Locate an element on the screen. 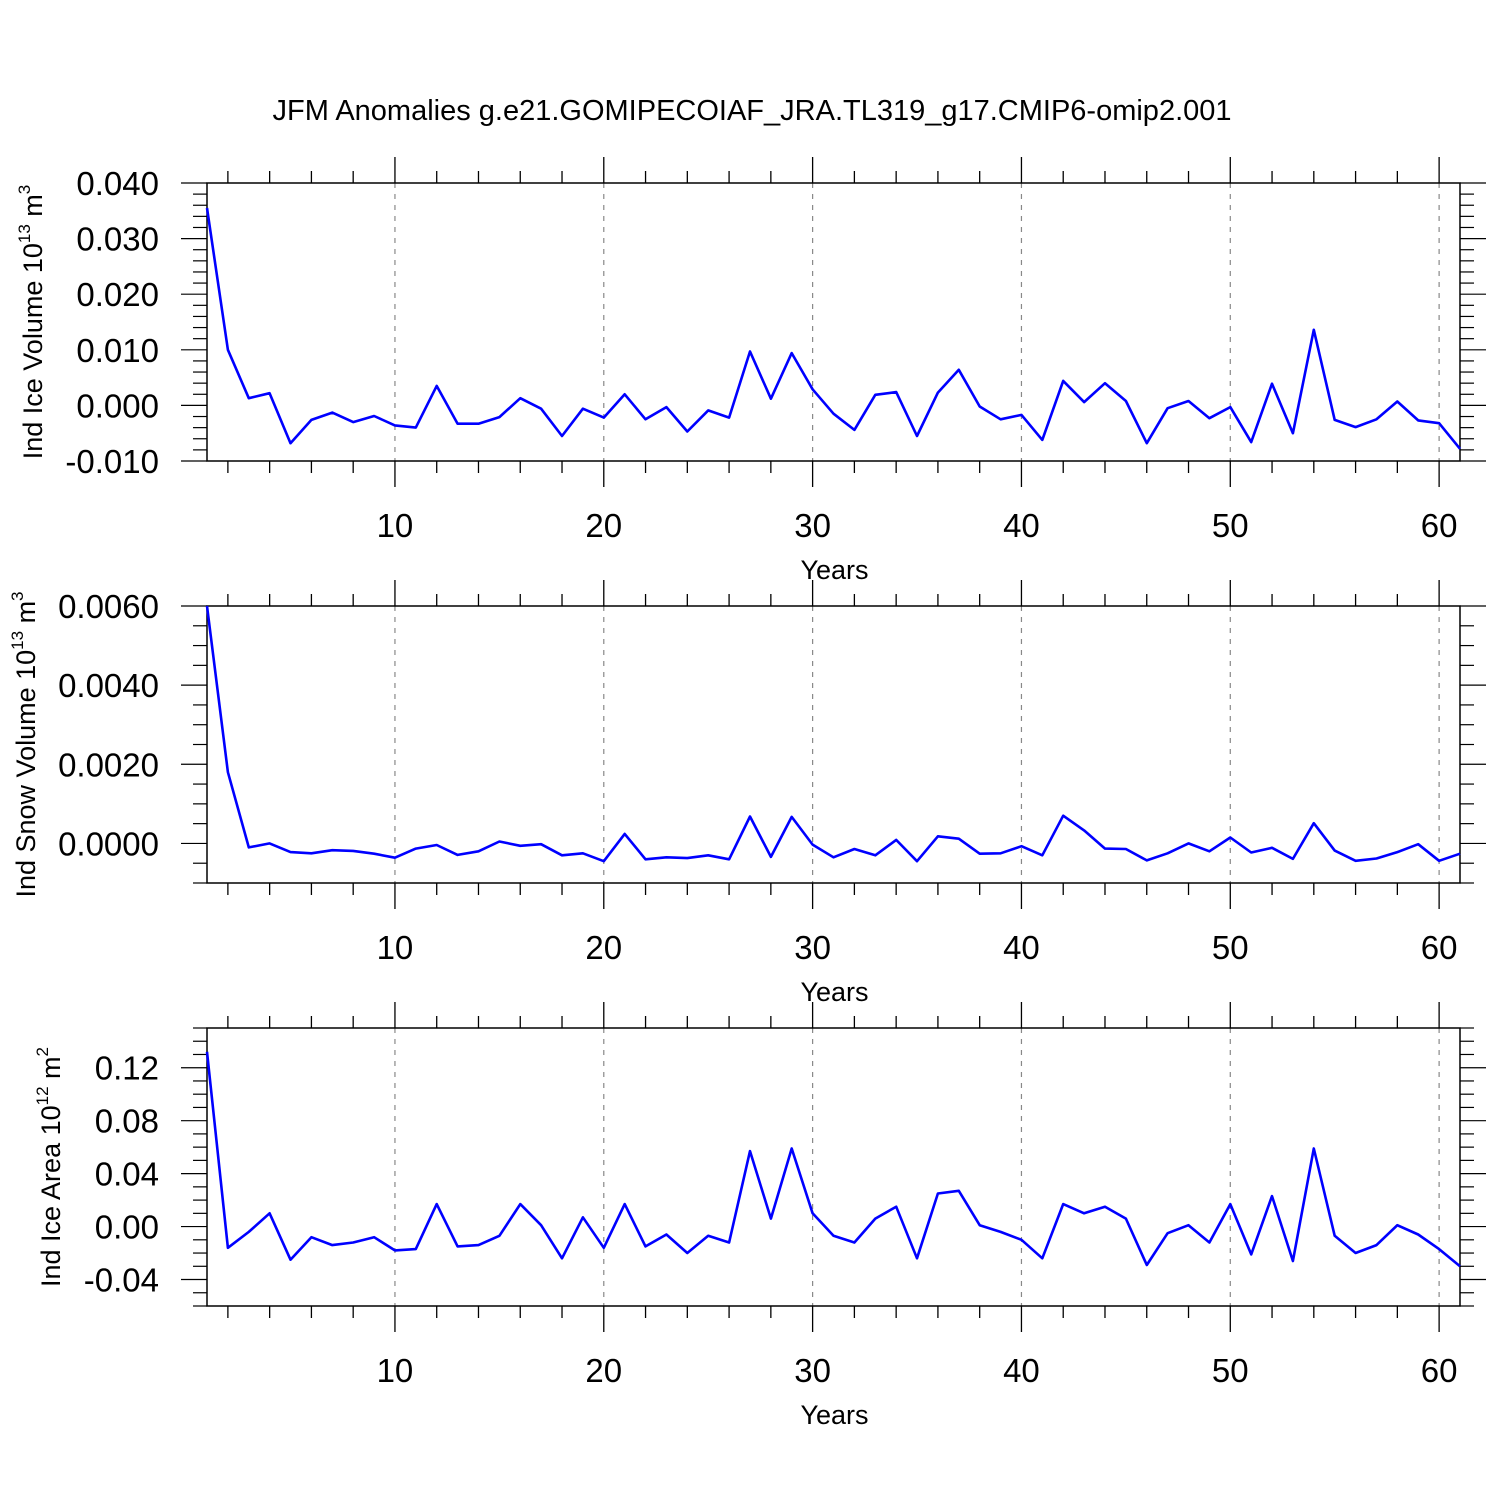 This screenshot has width=1500, height=1500. ice-area-xtick-label: 40 is located at coordinates (1021, 1370).